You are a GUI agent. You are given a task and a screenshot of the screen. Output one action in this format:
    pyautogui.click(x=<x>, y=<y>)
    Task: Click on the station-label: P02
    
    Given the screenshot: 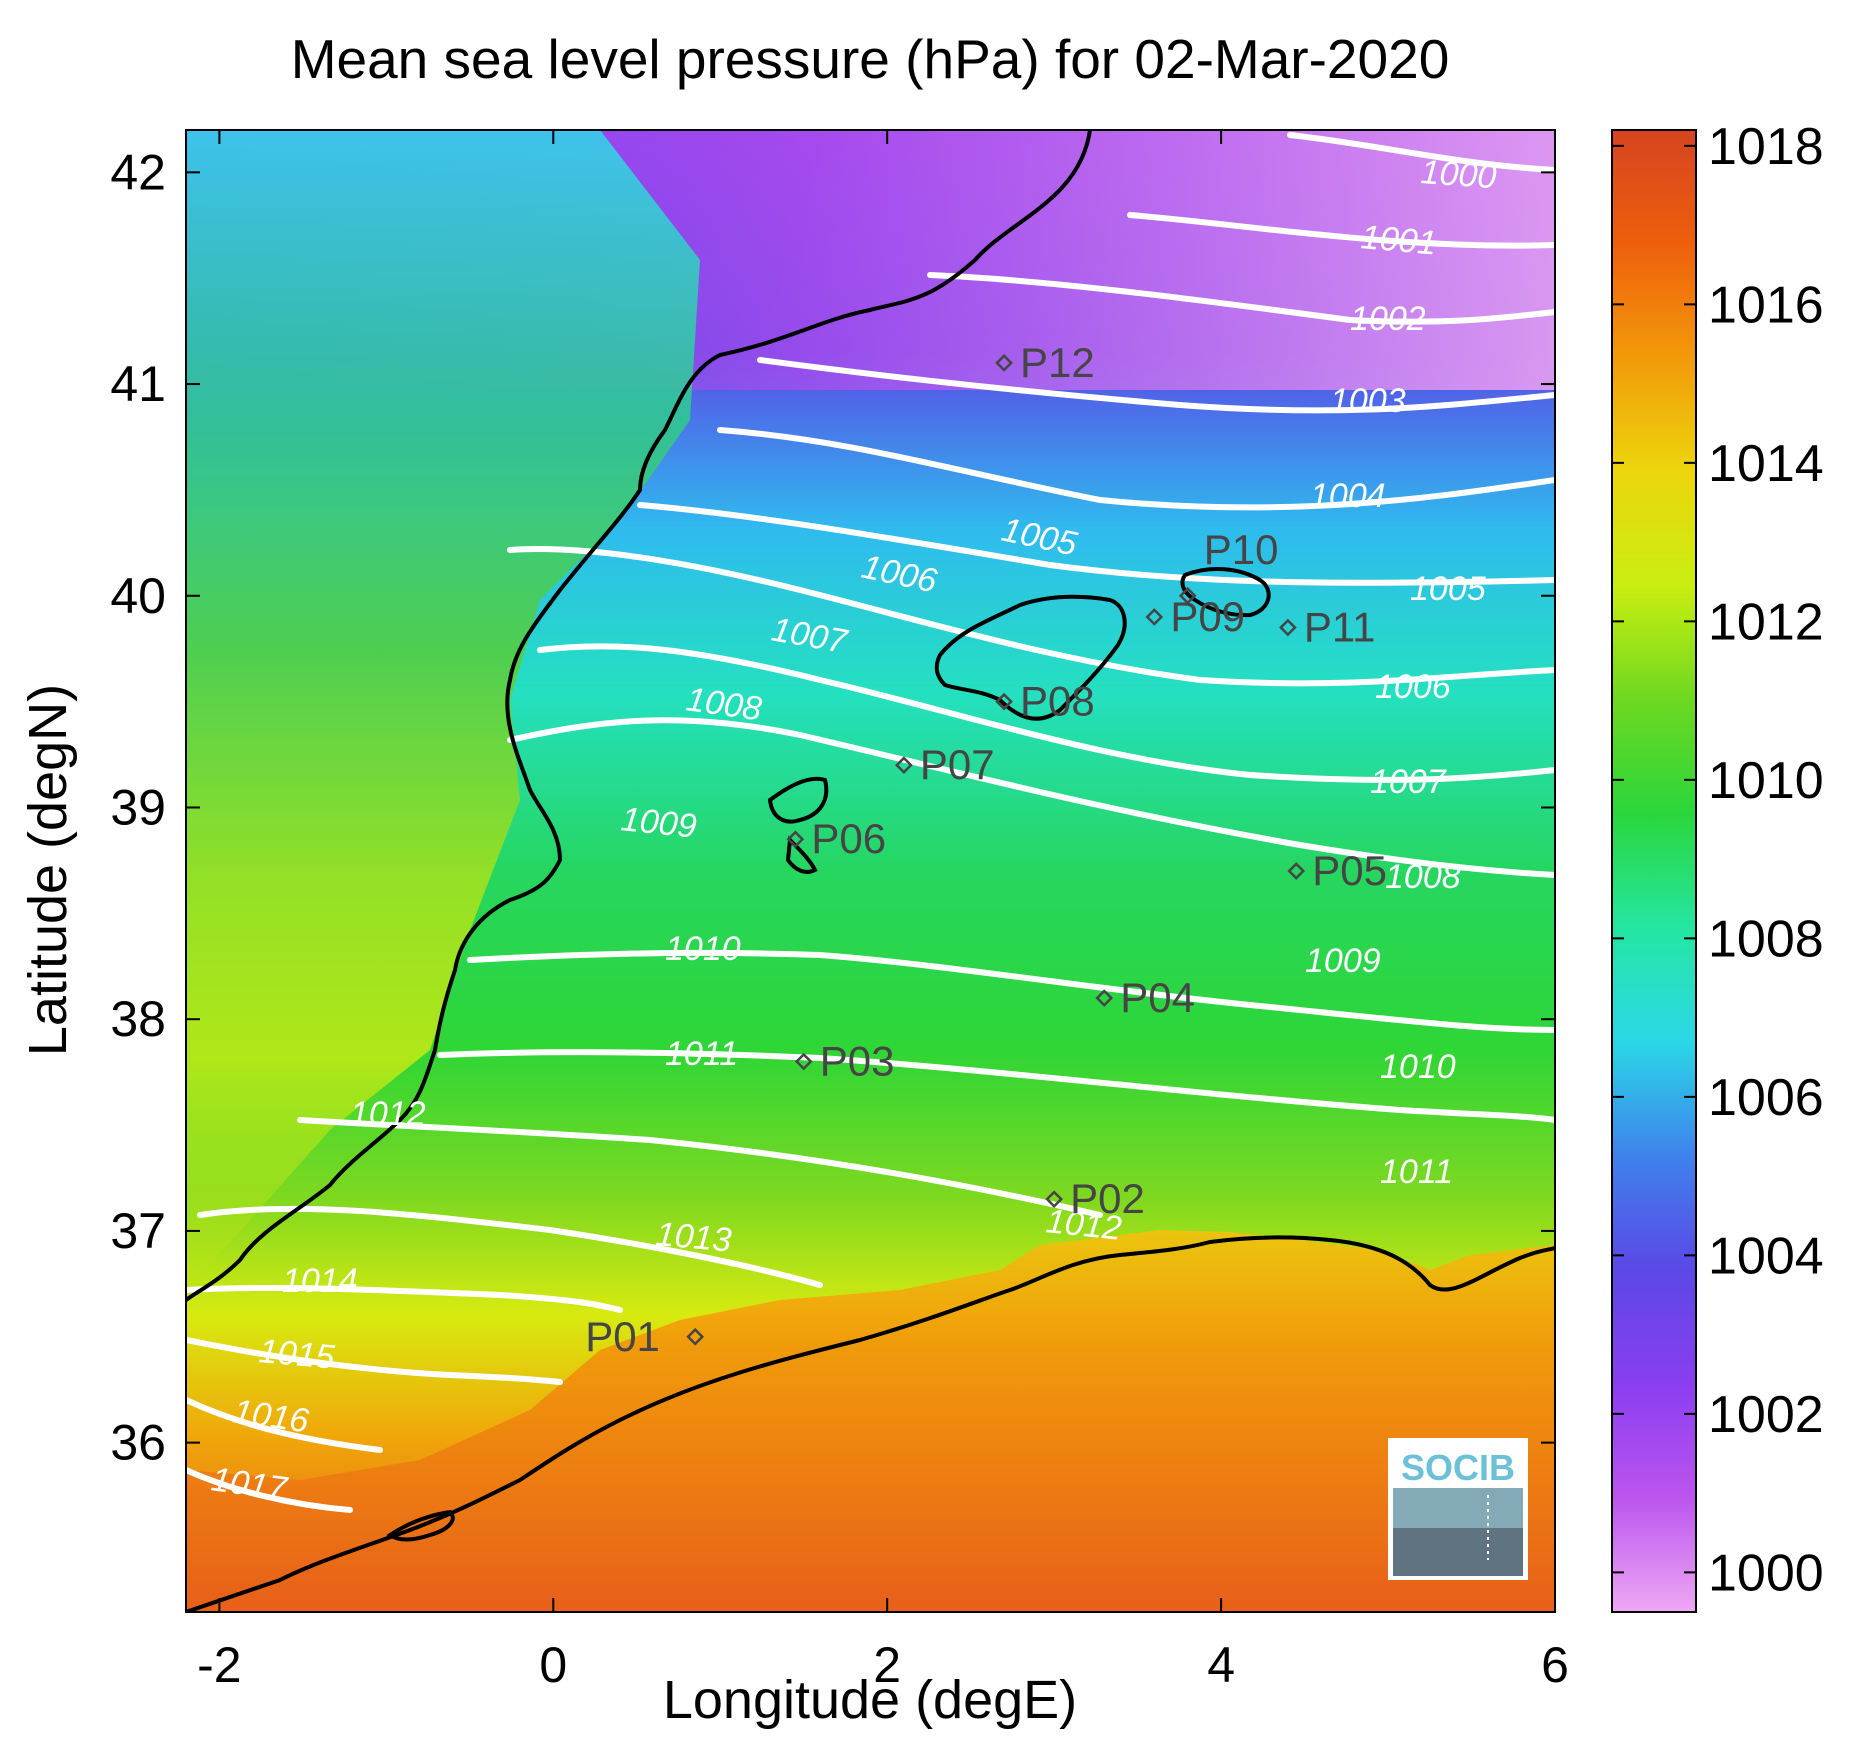 What is the action you would take?
    pyautogui.click(x=1107, y=1198)
    